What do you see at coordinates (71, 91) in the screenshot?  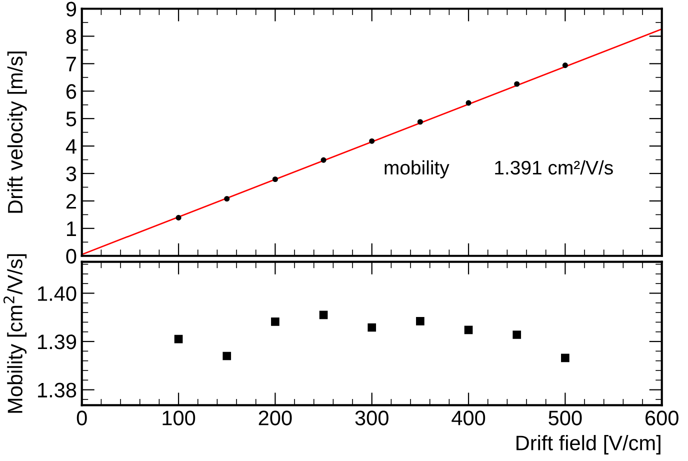 I see `y-tick-label: 6` at bounding box center [71, 91].